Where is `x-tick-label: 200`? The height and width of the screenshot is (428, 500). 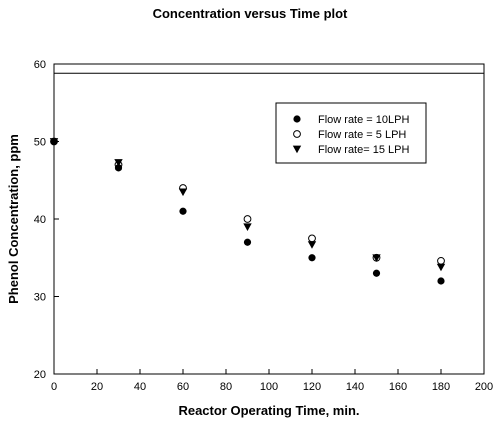
x-tick-label: 200 is located at coordinates (484, 387).